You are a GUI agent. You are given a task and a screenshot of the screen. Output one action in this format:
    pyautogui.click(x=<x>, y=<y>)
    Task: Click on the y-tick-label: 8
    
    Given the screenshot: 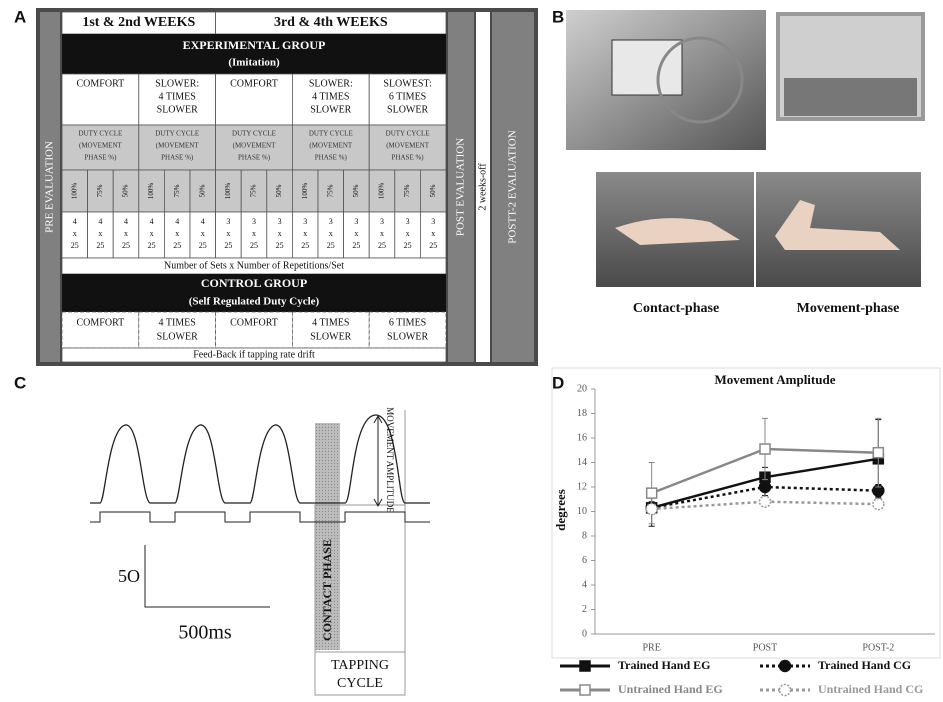 What is the action you would take?
    pyautogui.click(x=584, y=535)
    